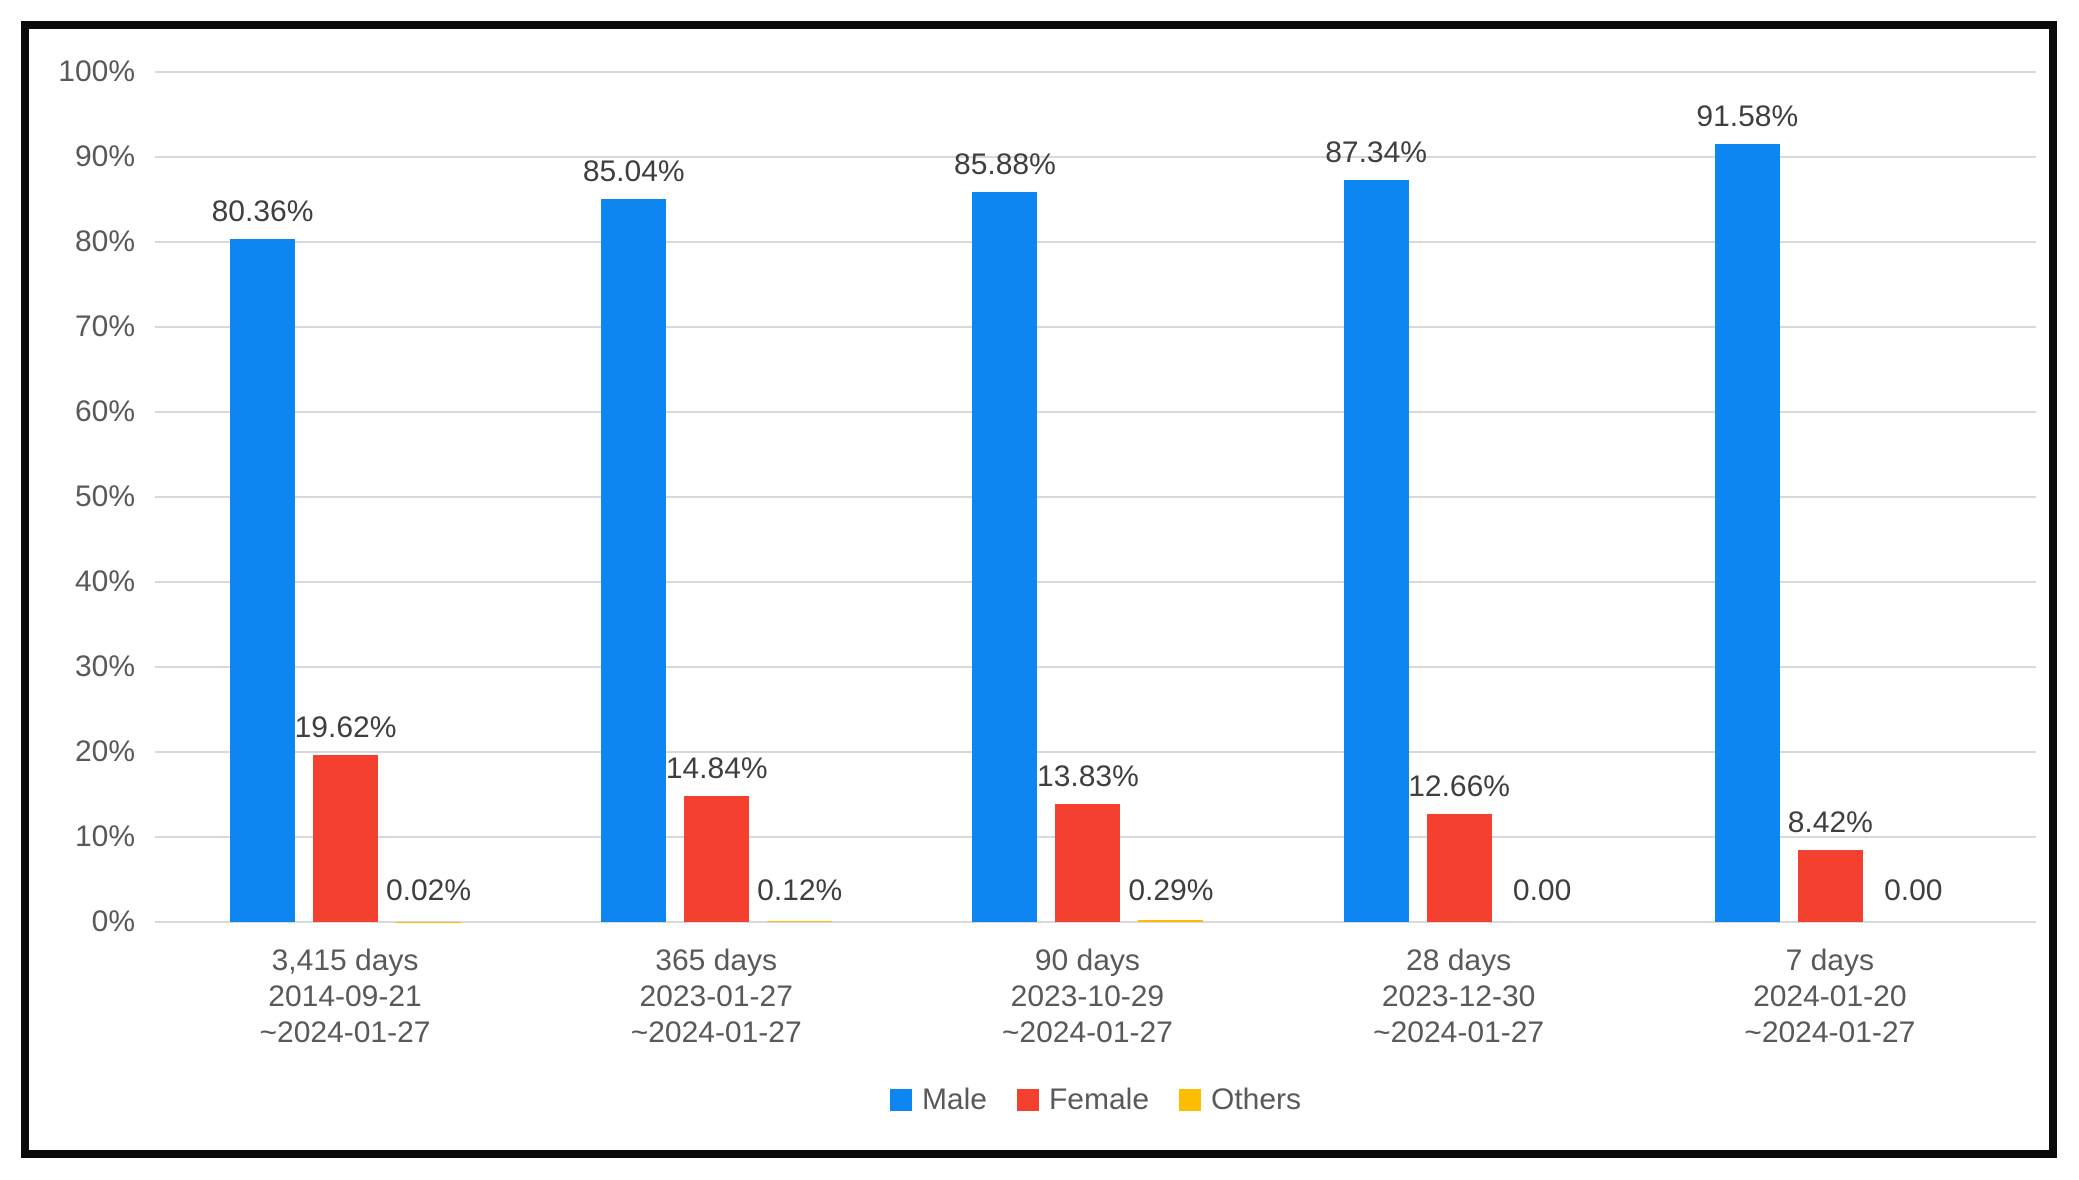 The width and height of the screenshot is (2079, 1180). Describe the element at coordinates (1171, 890) in the screenshot. I see `bar-value-label-others: 0.29%` at that location.